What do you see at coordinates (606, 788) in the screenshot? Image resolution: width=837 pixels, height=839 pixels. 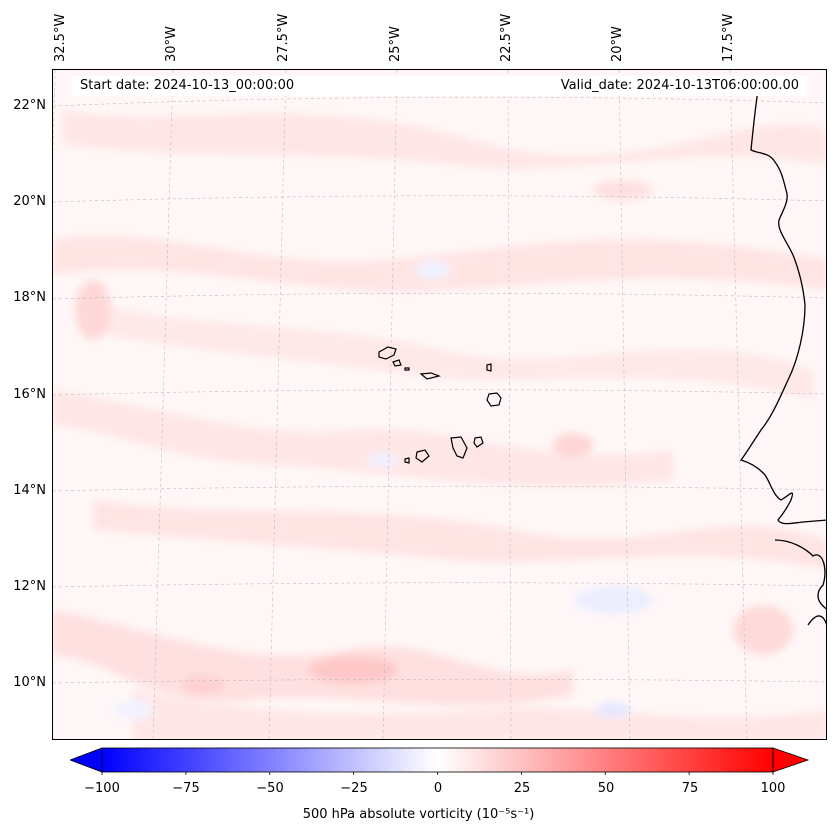 I see `colorbar-tick-label: 50` at bounding box center [606, 788].